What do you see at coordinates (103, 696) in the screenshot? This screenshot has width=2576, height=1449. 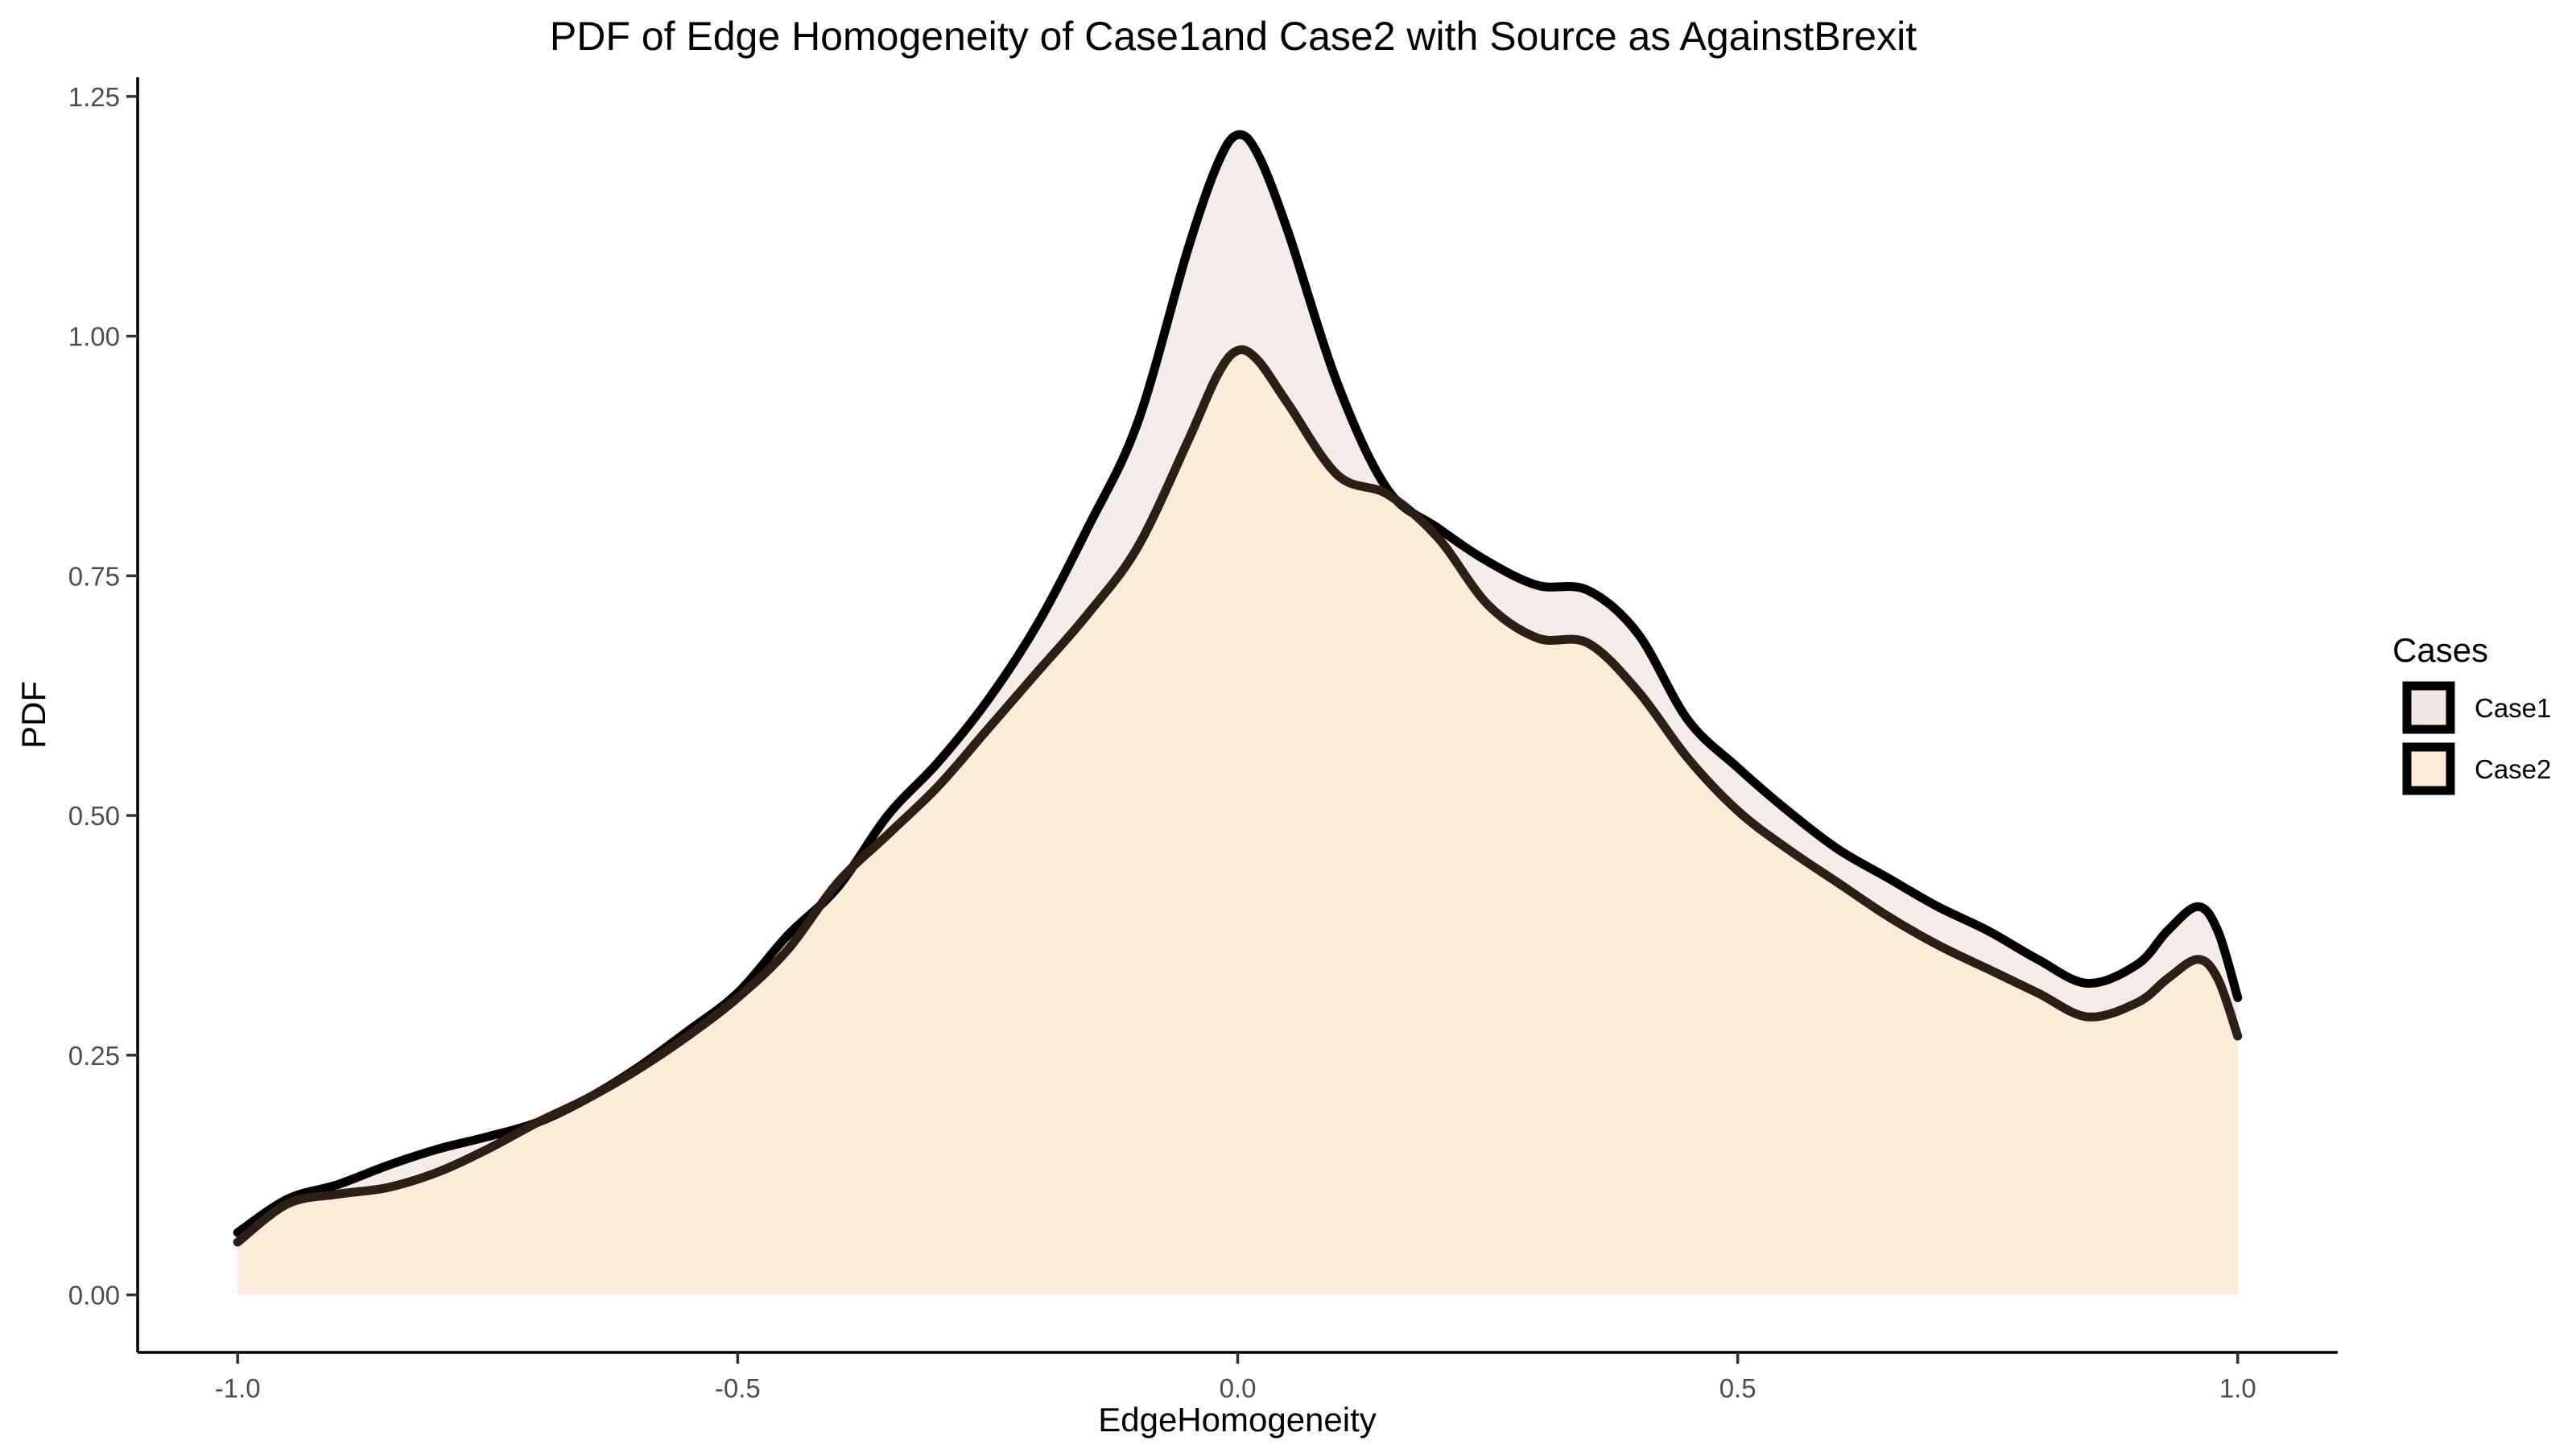 I see `y-axis-ticks: 0.00 0.25 0.50 0.75 1.00 1.25` at bounding box center [103, 696].